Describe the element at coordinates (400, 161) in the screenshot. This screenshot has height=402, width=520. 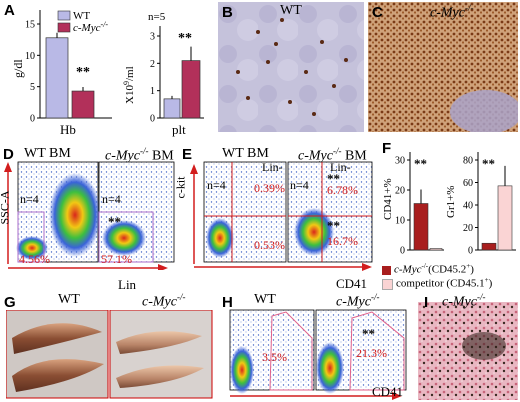
I see `y-tick-label: 30` at that location.